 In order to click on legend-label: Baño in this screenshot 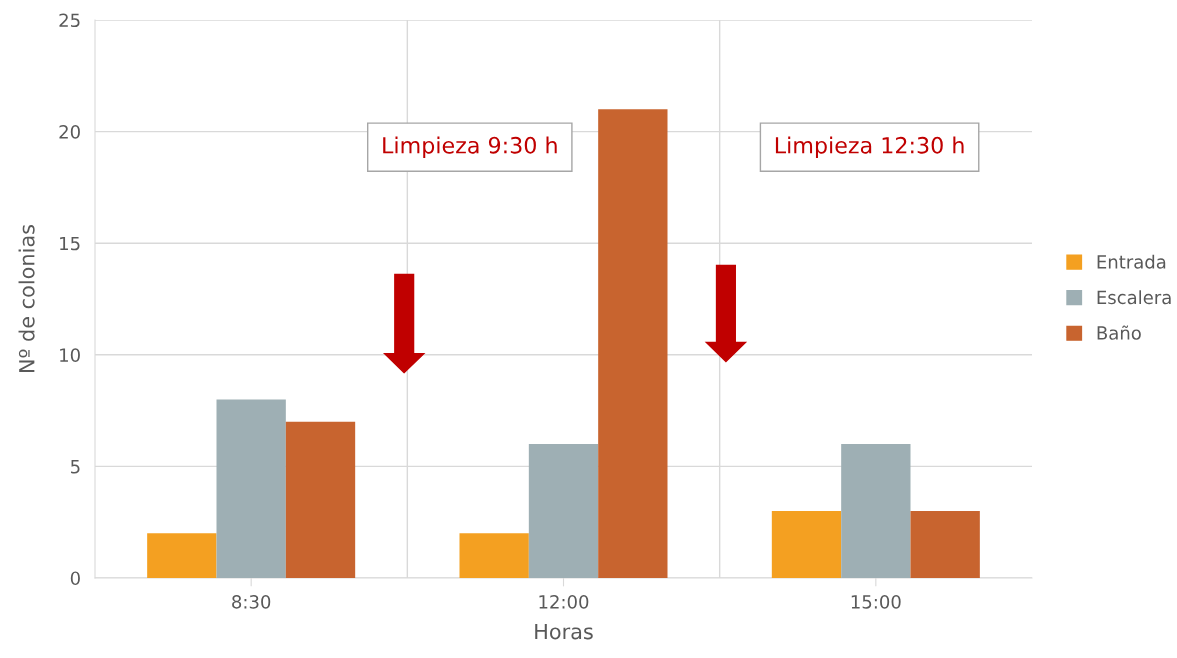, I will do `click(1119, 332)`.